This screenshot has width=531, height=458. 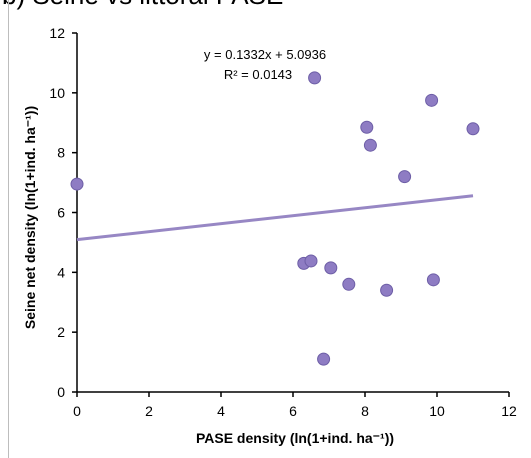 I want to click on x-tick-label: 10, so click(x=437, y=411).